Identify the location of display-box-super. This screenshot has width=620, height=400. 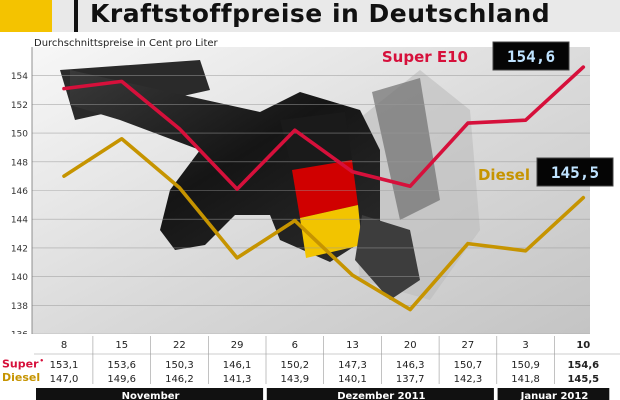
(531, 56).